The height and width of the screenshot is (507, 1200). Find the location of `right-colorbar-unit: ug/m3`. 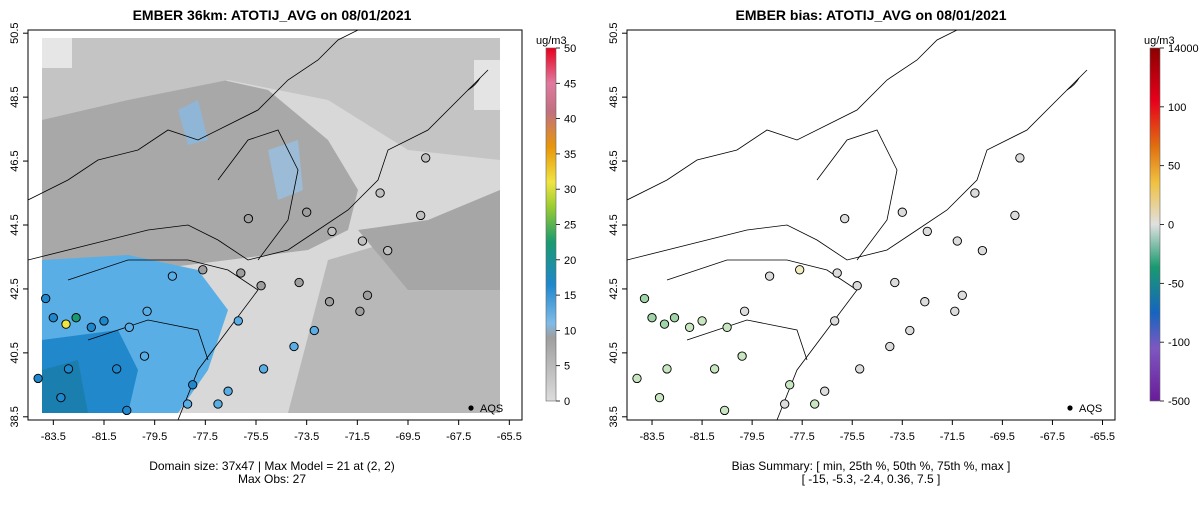

right-colorbar-unit: ug/m3 is located at coordinates (1159, 41).